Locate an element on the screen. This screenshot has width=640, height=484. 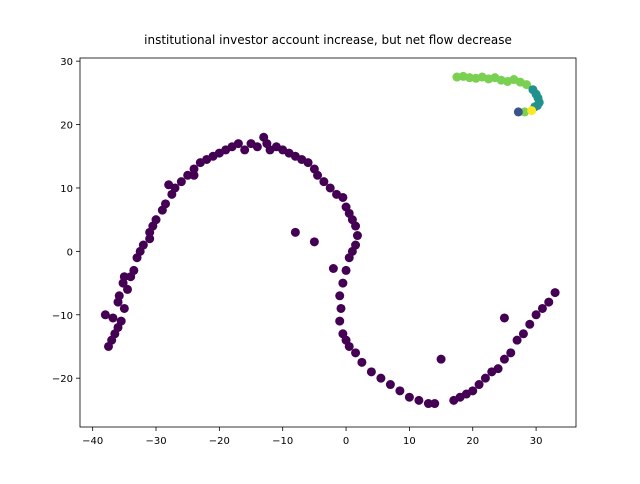
y-tick-label: −20 is located at coordinates (62, 379).